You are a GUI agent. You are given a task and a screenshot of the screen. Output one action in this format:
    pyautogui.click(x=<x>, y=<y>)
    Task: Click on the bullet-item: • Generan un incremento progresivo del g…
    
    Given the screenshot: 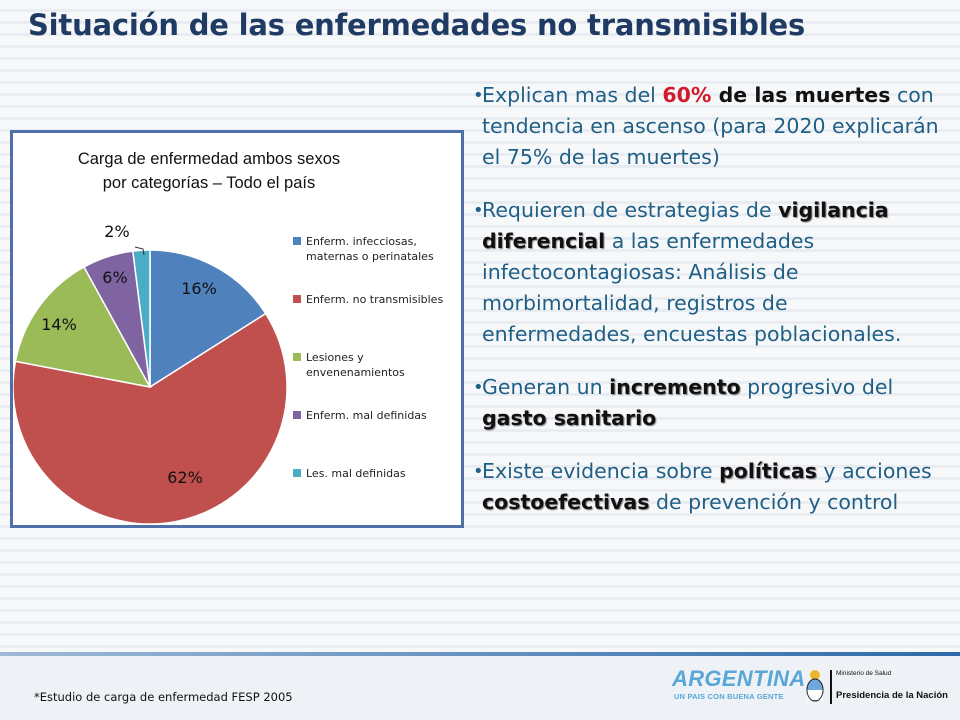 What is the action you would take?
    pyautogui.click(x=707, y=403)
    